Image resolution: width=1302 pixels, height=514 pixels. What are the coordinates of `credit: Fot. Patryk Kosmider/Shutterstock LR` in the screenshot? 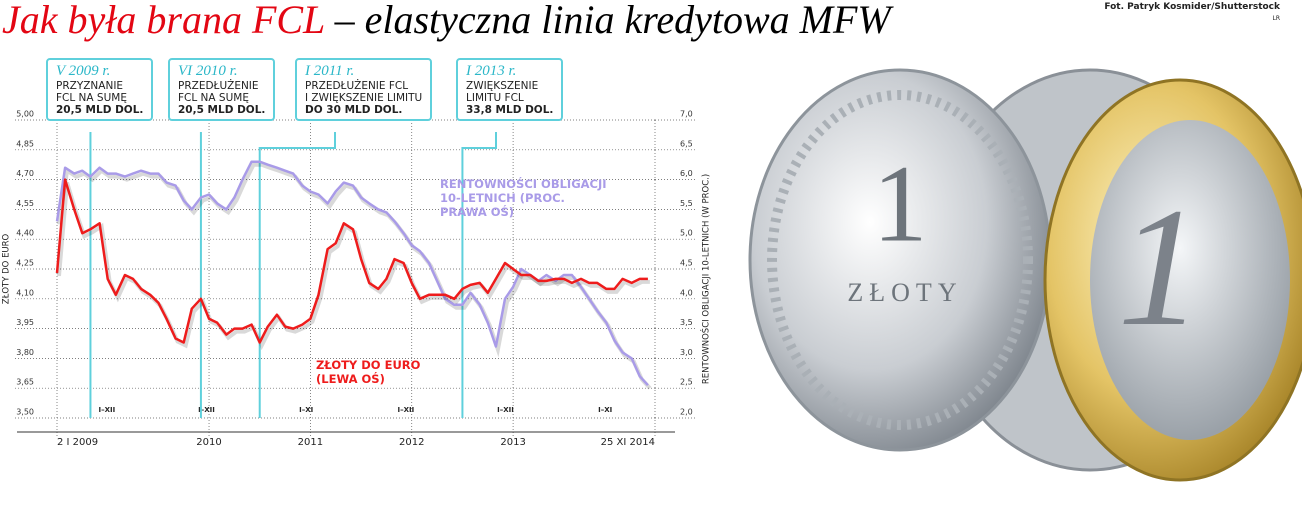 It's located at (1192, 13).